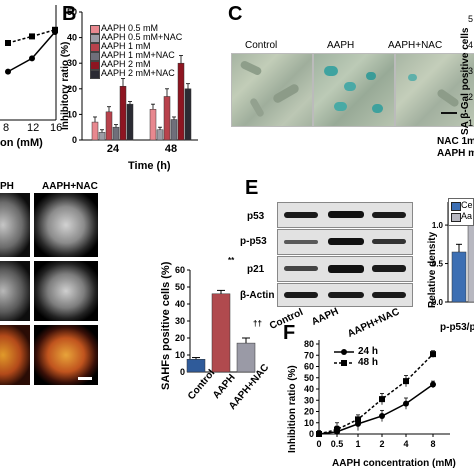 The height and width of the screenshot is (474, 474). What do you see at coordinates (65, 85) in the screenshot?
I see `panel-b-y-label: Inhibitory ratio (%)` at bounding box center [65, 85].